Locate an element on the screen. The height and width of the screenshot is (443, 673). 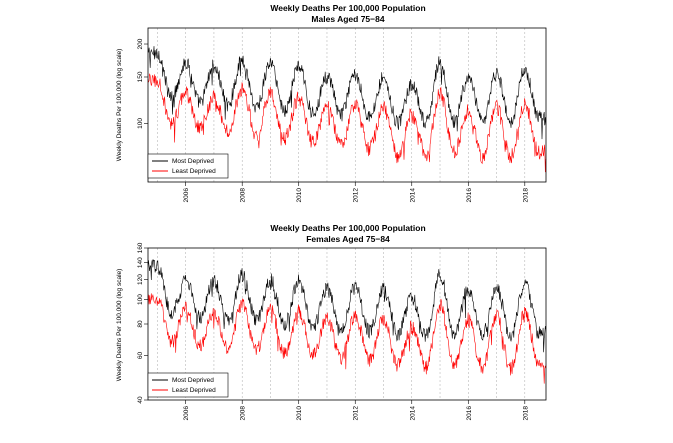
y-tick-label: 160 is located at coordinates (140, 247).